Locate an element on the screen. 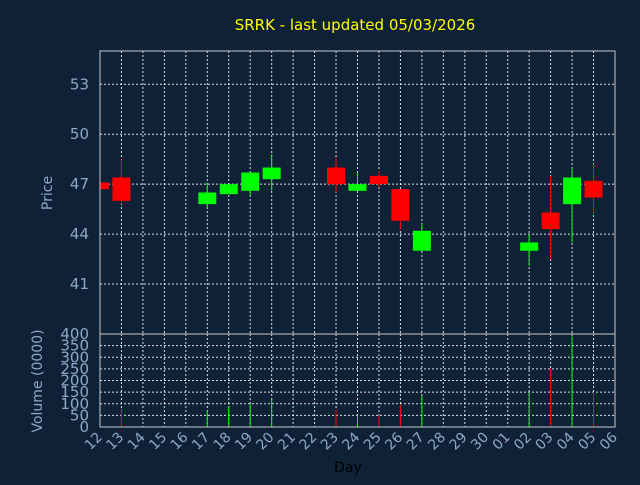  x-tick-label: 25 is located at coordinates (373, 442).